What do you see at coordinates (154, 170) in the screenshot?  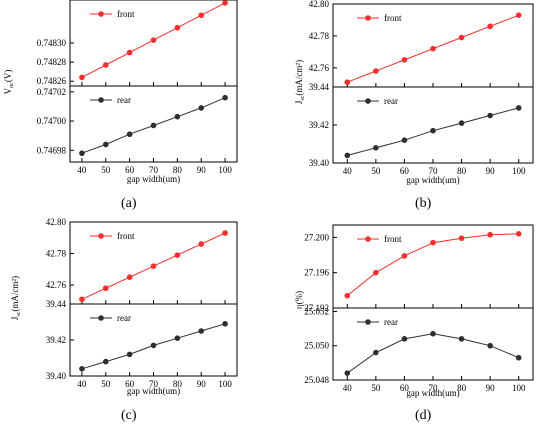 I see `x-tick-label: 70` at bounding box center [154, 170].